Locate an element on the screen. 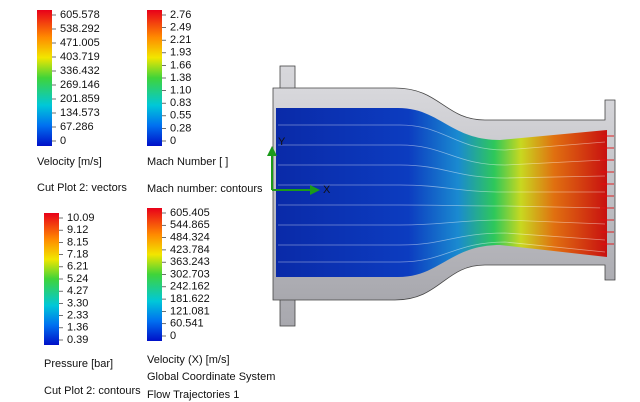 The width and height of the screenshot is (640, 402). tick-label: 10.09 is located at coordinates (81, 218).